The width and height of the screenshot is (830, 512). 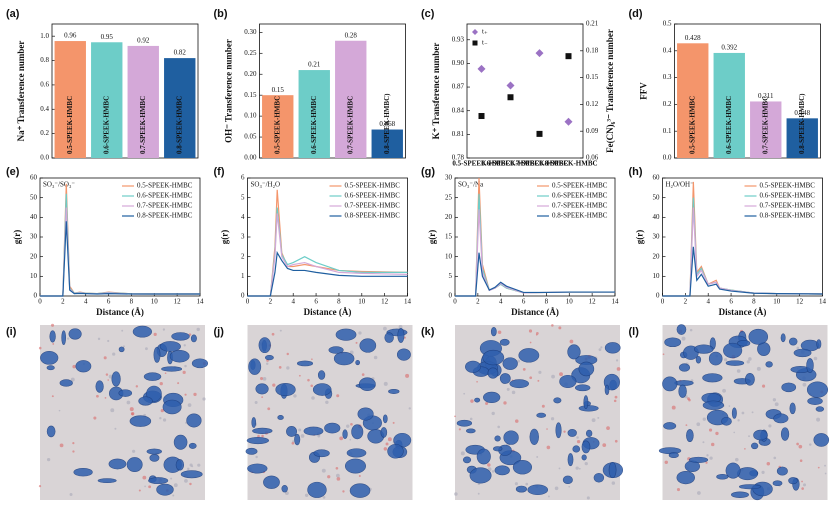 I want to click on value-label: 0.428, so click(x=693, y=38).